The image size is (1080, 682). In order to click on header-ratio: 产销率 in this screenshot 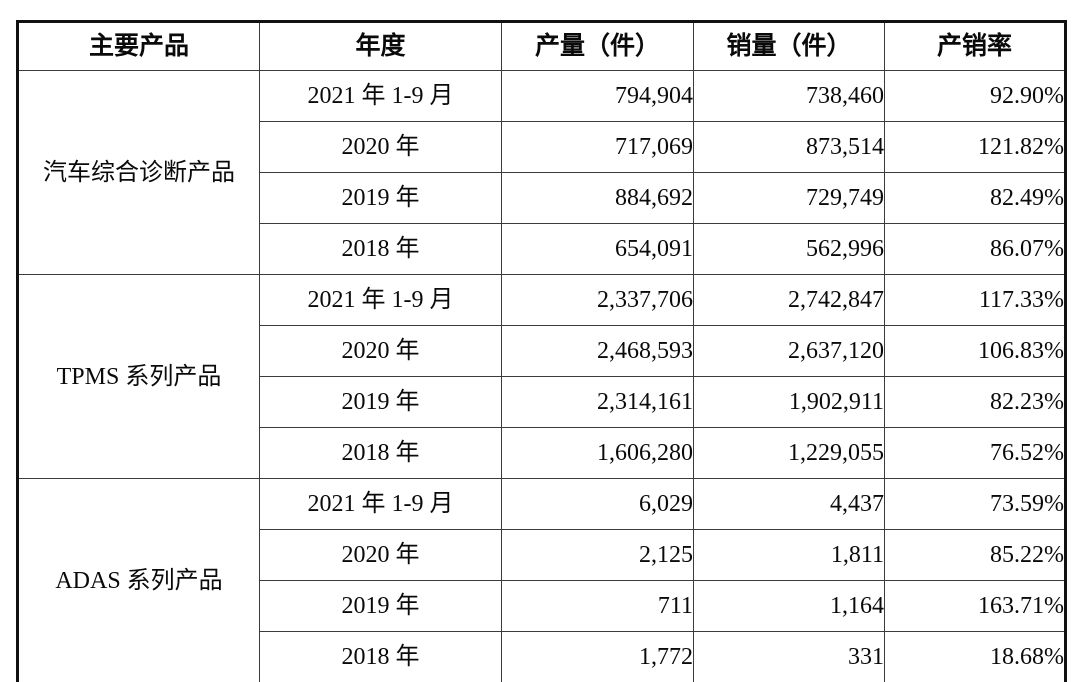, I will do `click(975, 46)`.